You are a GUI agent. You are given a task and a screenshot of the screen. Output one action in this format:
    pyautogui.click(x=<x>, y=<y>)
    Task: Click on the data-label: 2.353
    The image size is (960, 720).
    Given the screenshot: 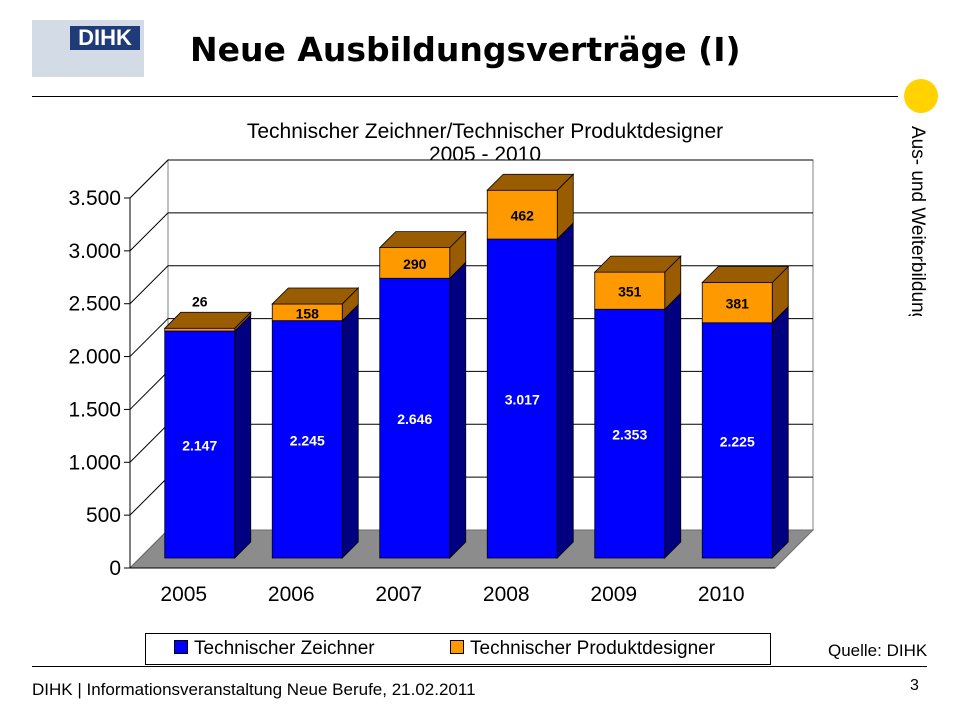 What is the action you would take?
    pyautogui.click(x=629, y=435)
    